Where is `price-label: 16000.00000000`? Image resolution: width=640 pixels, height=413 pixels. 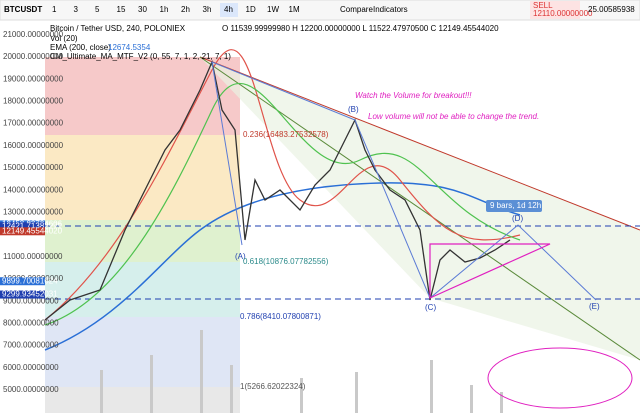 price-label: 16000.00000000 is located at coordinates (33, 145).